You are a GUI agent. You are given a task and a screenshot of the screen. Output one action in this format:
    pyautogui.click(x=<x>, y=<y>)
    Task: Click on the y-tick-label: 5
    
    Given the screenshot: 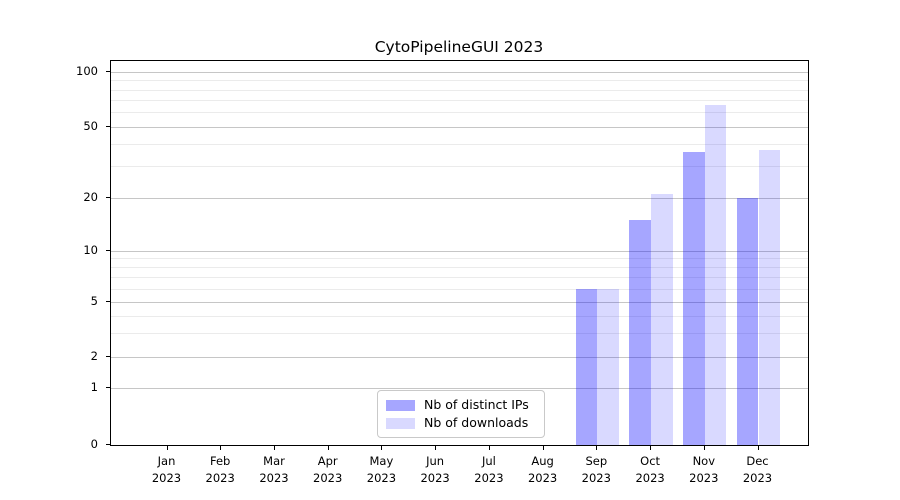 What is the action you would take?
    pyautogui.click(x=94, y=301)
    